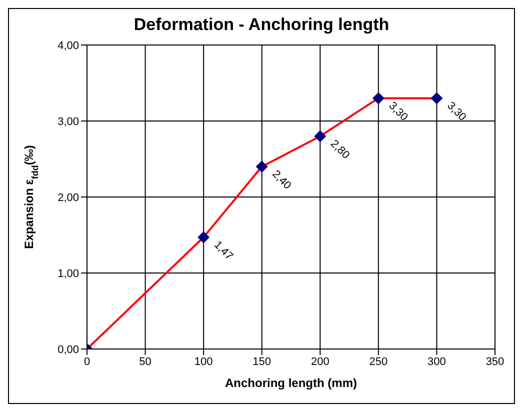 The width and height of the screenshot is (521, 410). I want to click on x-tick-label: 350, so click(495, 362).